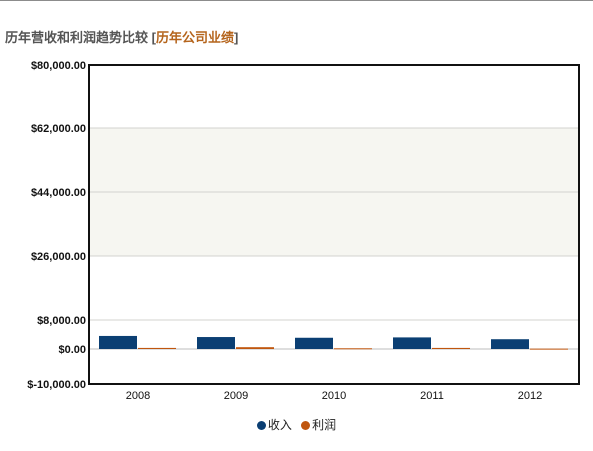 The image size is (593, 451). I want to click on x-tick-label: 2009, so click(236, 396).